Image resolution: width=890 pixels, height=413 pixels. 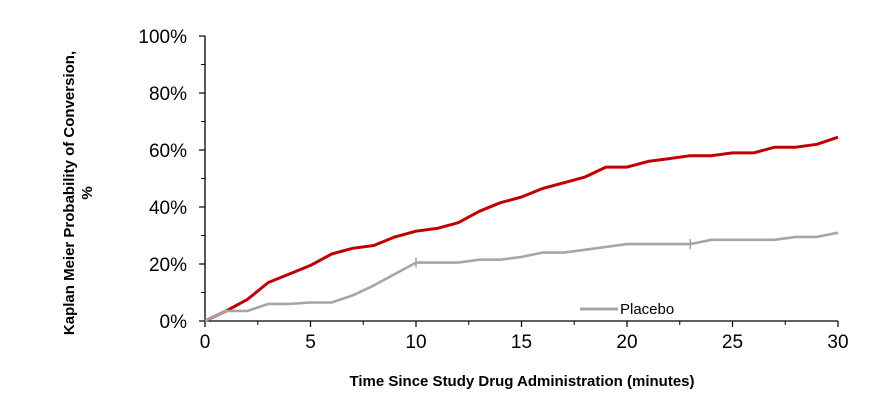 I want to click on y-tick-label-100: 100%, so click(x=162, y=37).